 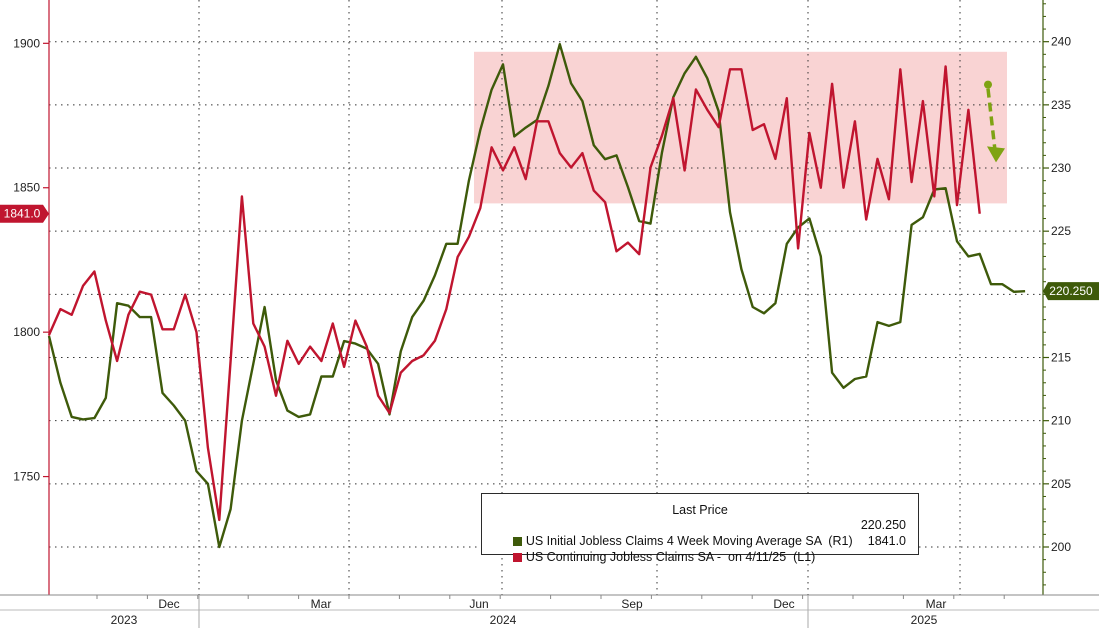 What do you see at coordinates (632, 604) in the screenshot?
I see `x-axis-month-label: Sep` at bounding box center [632, 604].